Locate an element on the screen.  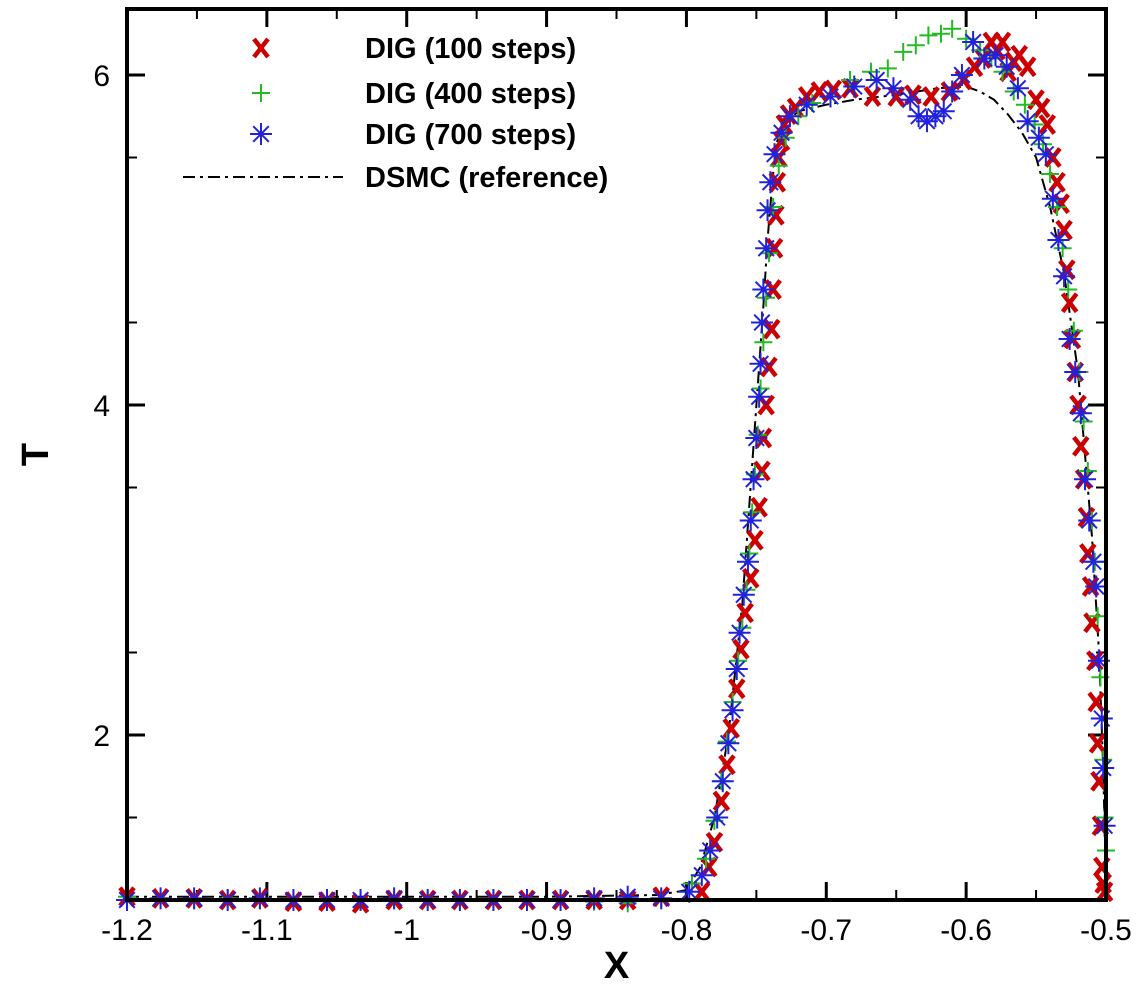
y-tick-label: 6 is located at coordinates (101, 76).